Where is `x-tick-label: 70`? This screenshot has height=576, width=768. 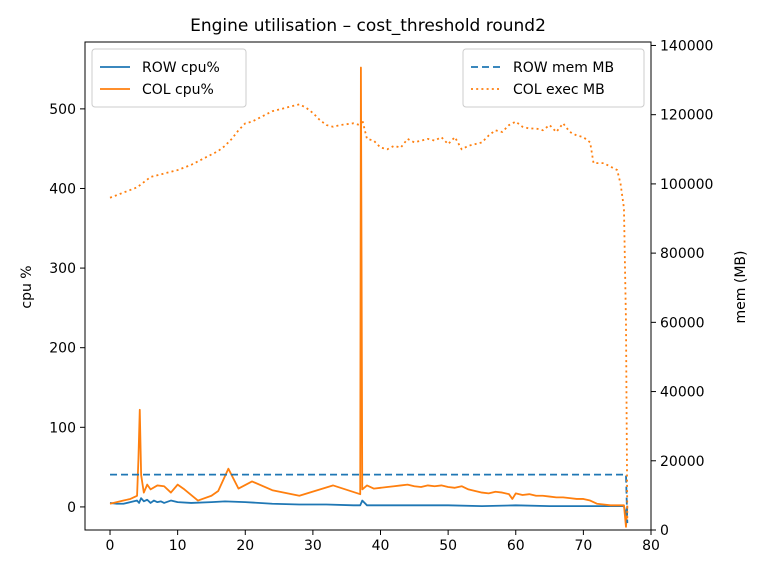
x-tick-label: 70 is located at coordinates (583, 546).